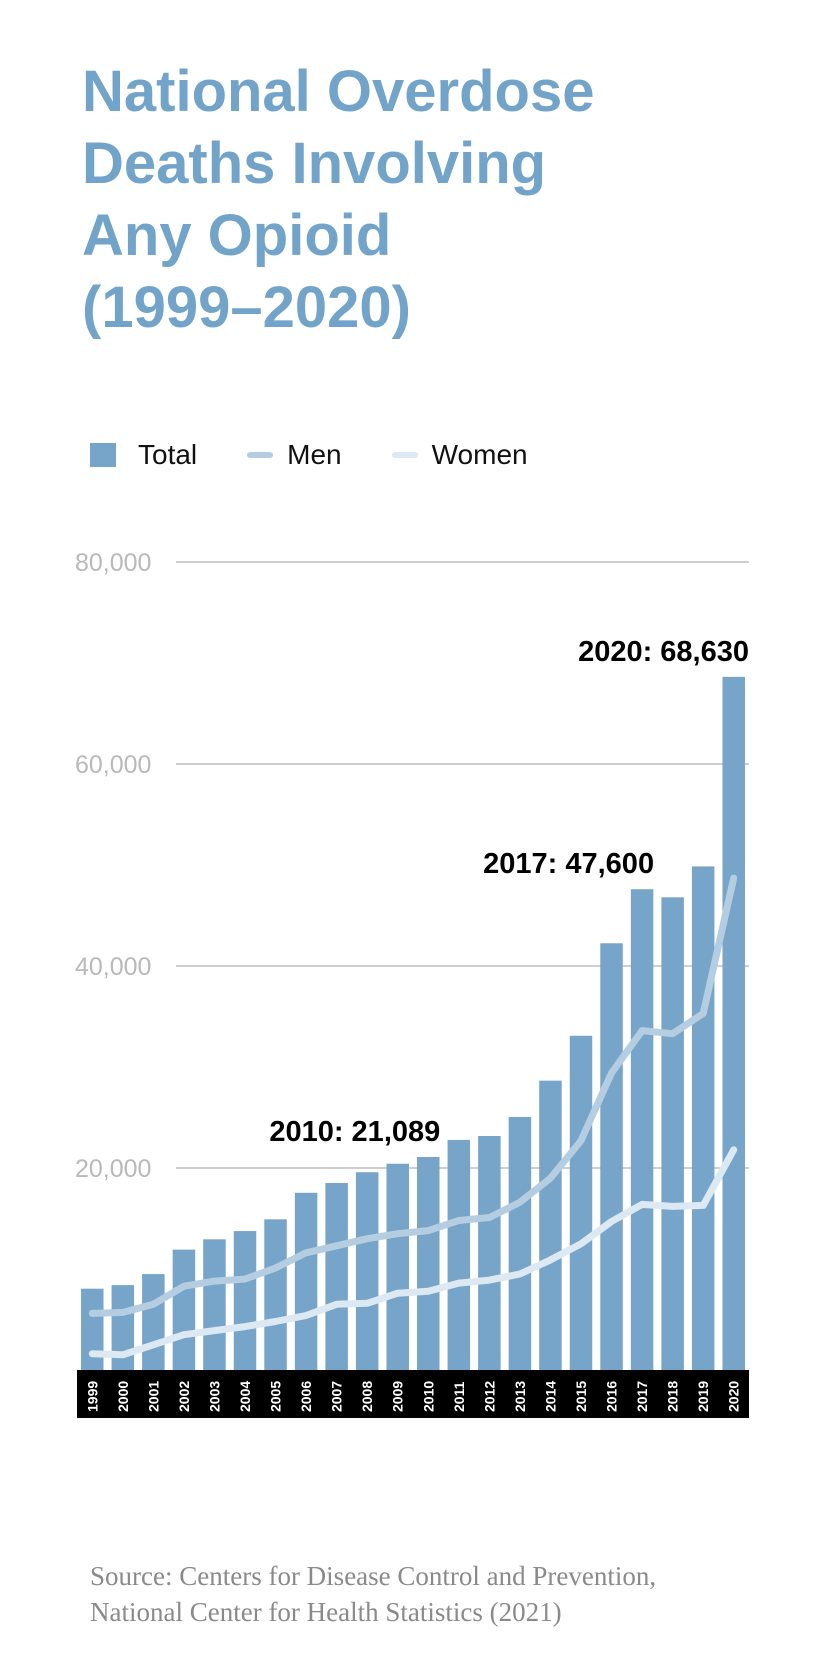 The width and height of the screenshot is (818, 1675). What do you see at coordinates (663, 652) in the screenshot?
I see `annotation-2020: 2020: 68,630` at bounding box center [663, 652].